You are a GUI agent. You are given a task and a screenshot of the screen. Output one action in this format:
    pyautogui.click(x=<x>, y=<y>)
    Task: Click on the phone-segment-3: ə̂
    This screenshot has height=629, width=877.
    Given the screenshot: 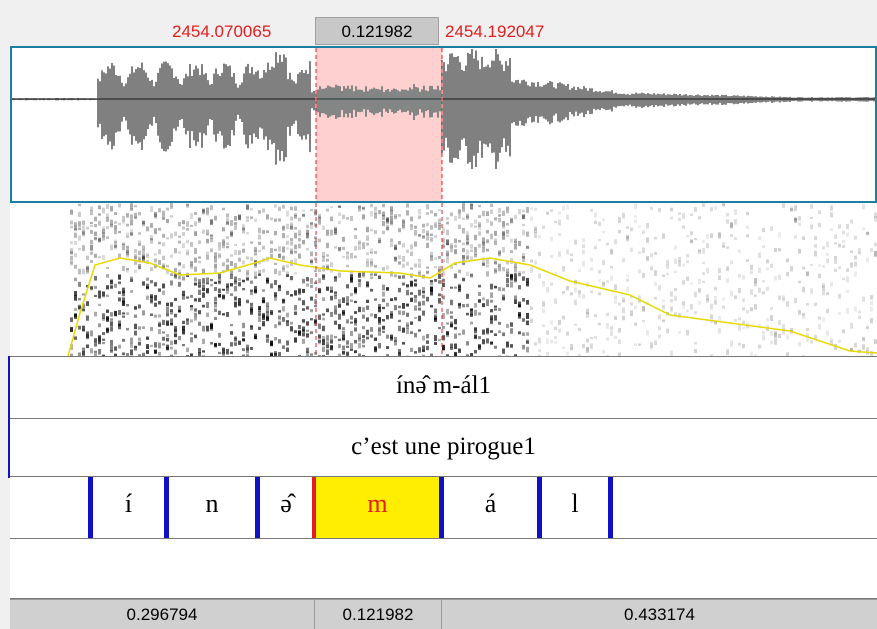 What is the action you would take?
    pyautogui.click(x=286, y=503)
    